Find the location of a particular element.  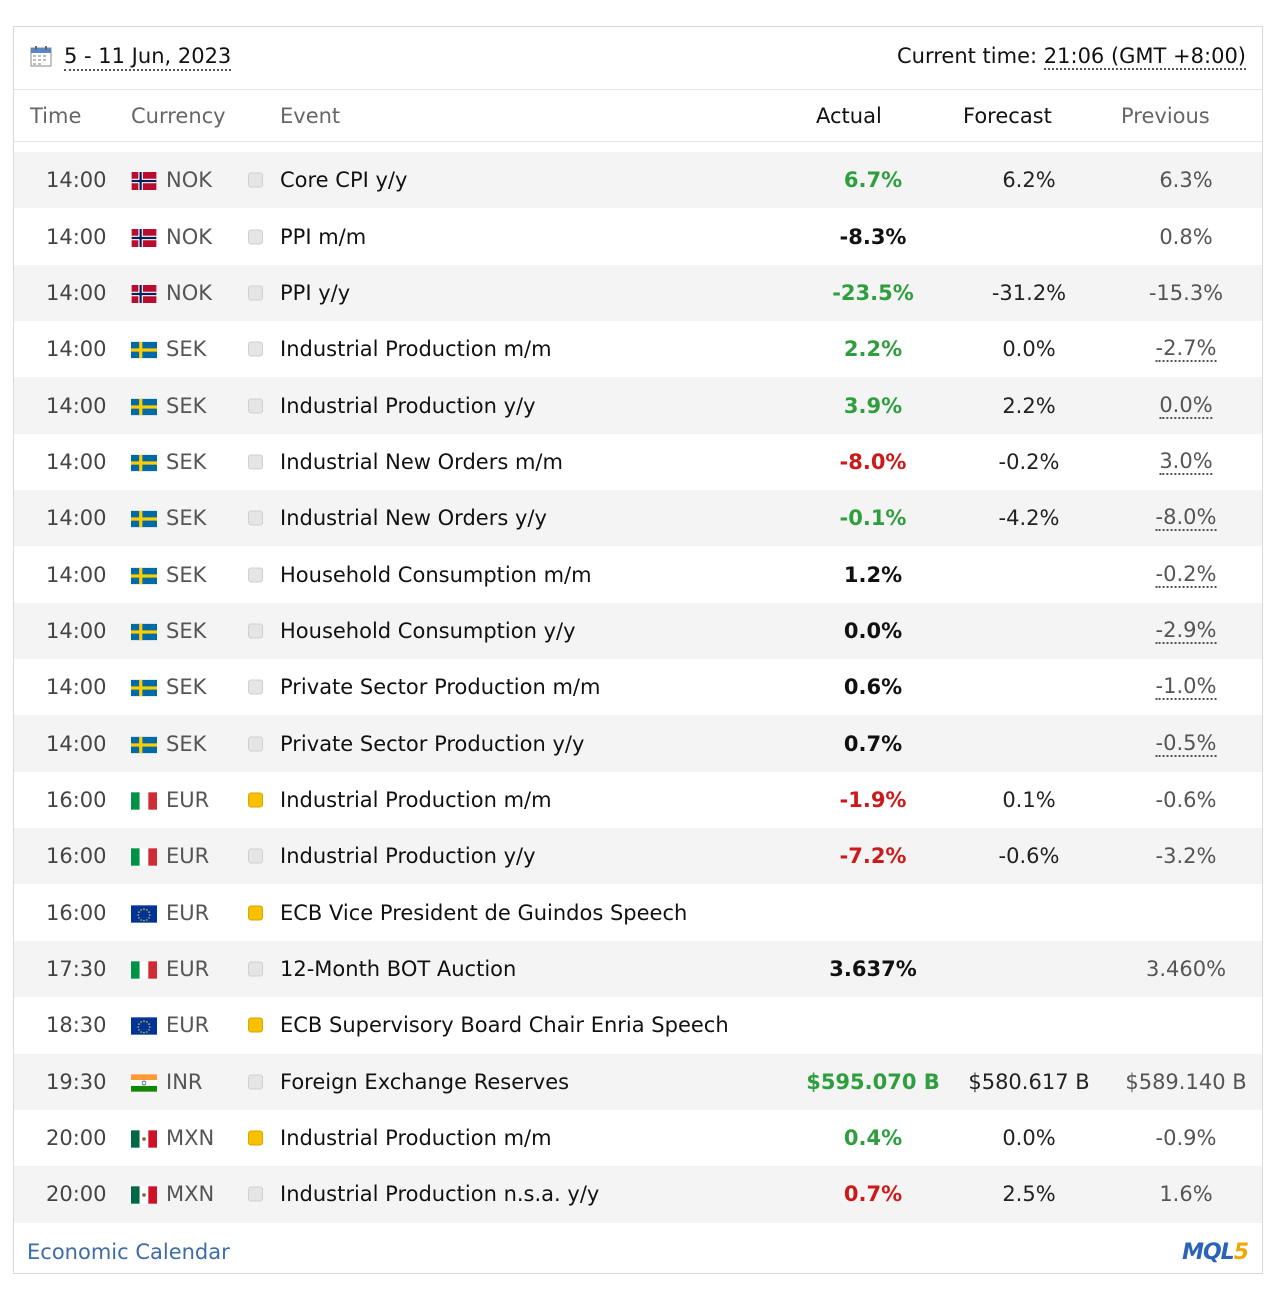

table-row: 14:00 NOK PPI y/y -23.5% -31.2% -15.3% is located at coordinates (638, 293).